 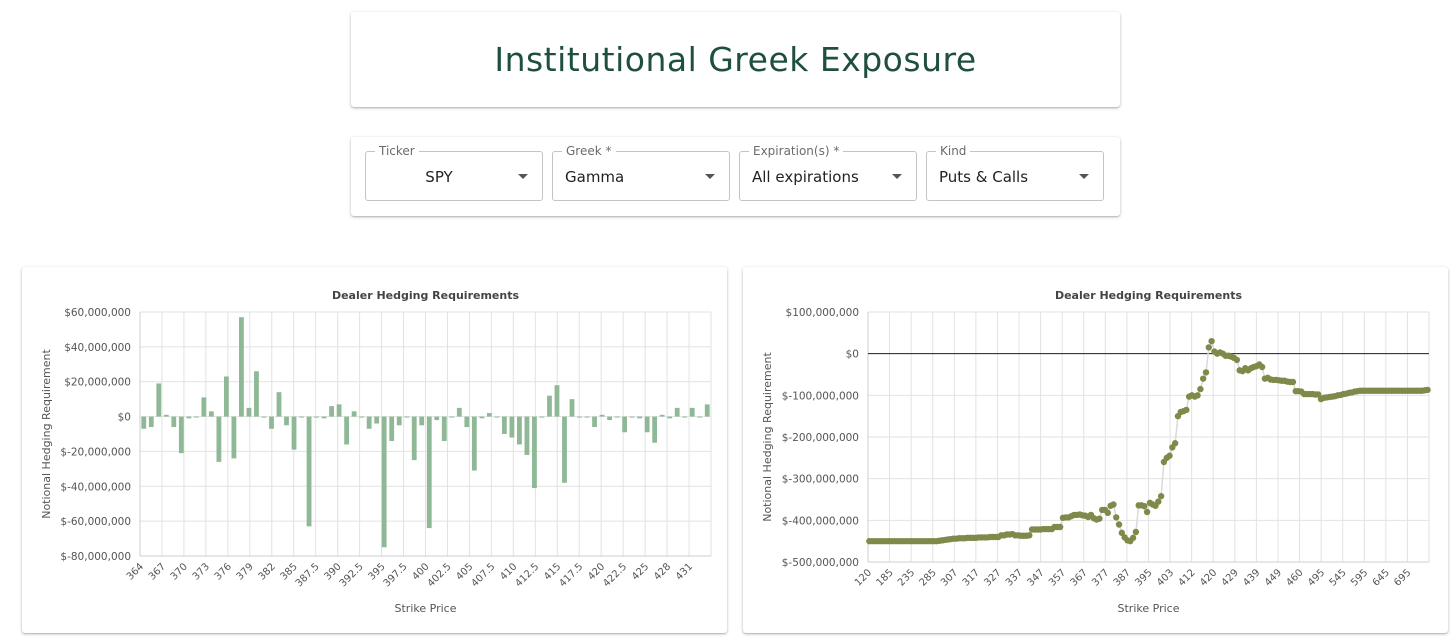 I want to click on x-tick-label: 395, so click(x=1143, y=577).